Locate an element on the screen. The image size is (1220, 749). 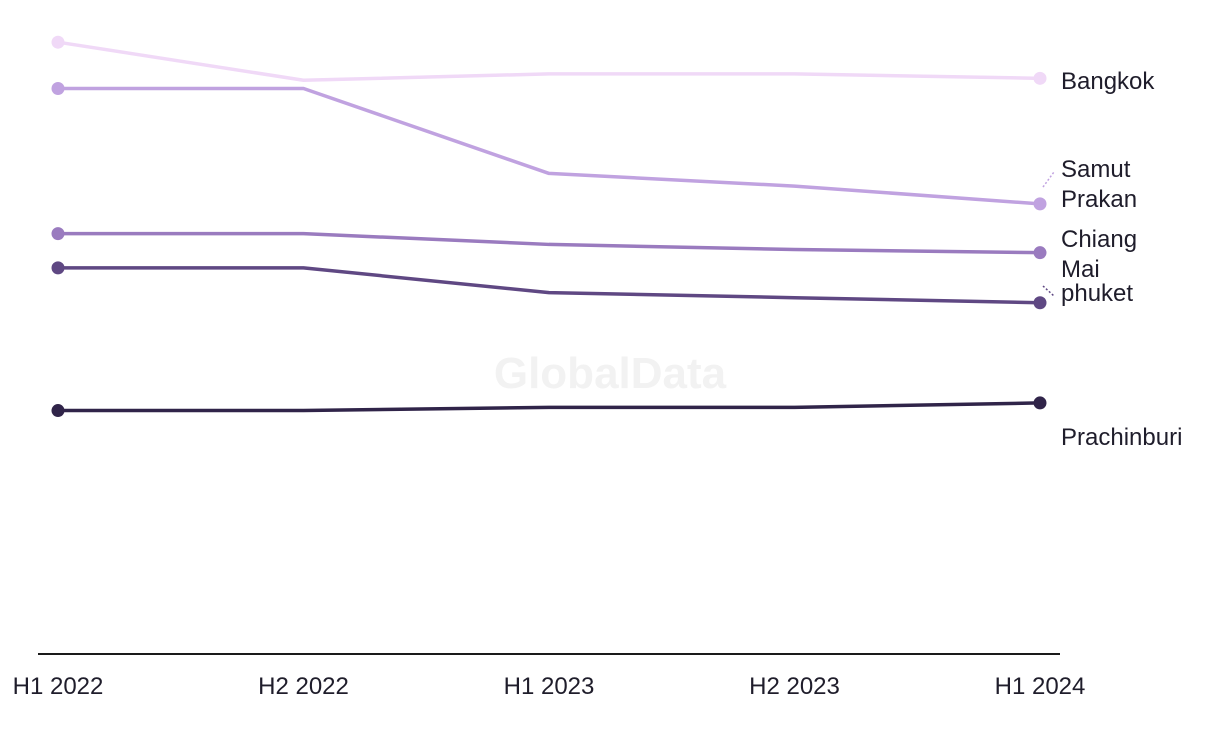
data-point-phuket-h1-2022 is located at coordinates (58, 268).